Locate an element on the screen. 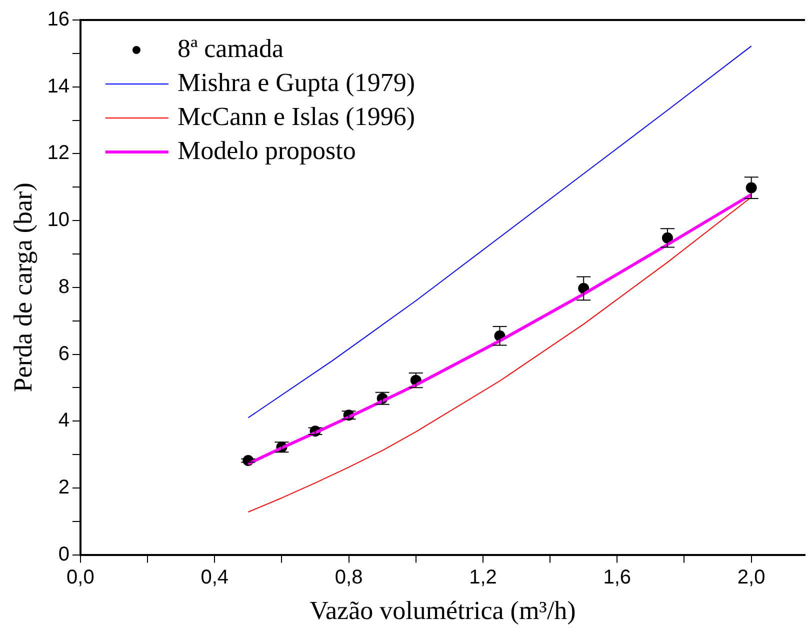  y-tick-label: 14 is located at coordinates (58, 86).